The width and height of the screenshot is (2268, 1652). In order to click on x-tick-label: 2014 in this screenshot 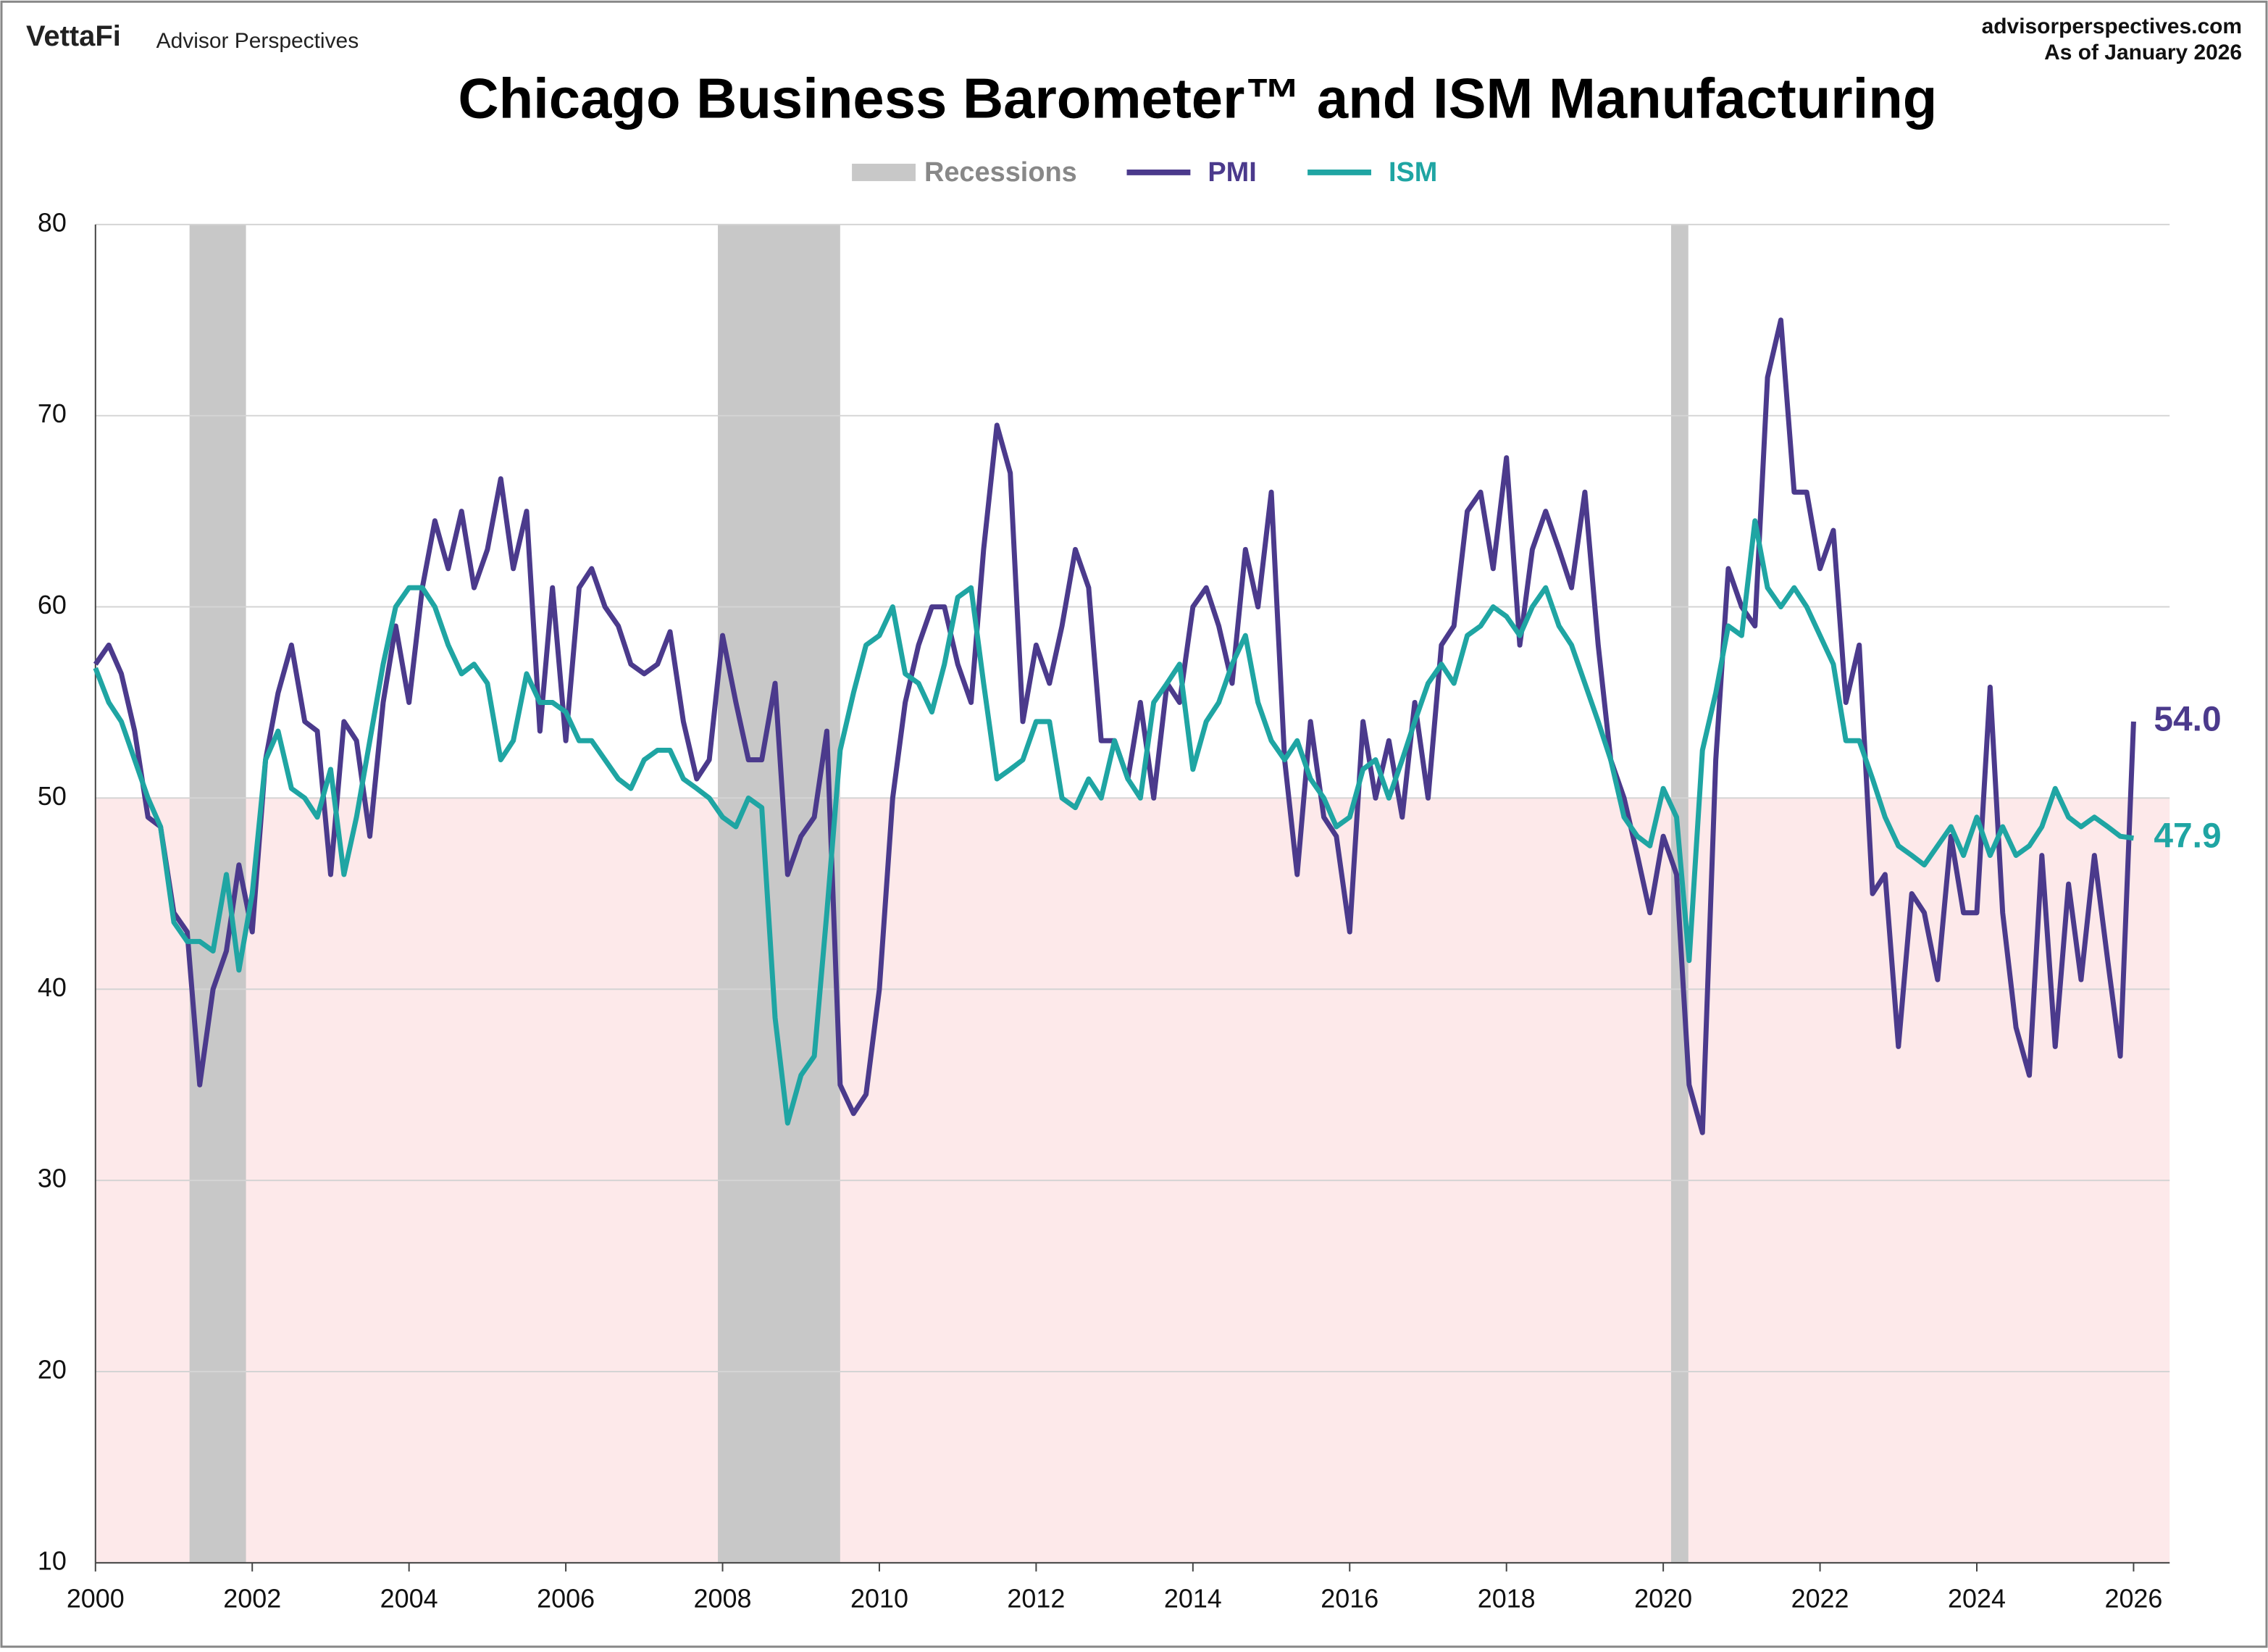, I will do `click(1193, 1598)`.